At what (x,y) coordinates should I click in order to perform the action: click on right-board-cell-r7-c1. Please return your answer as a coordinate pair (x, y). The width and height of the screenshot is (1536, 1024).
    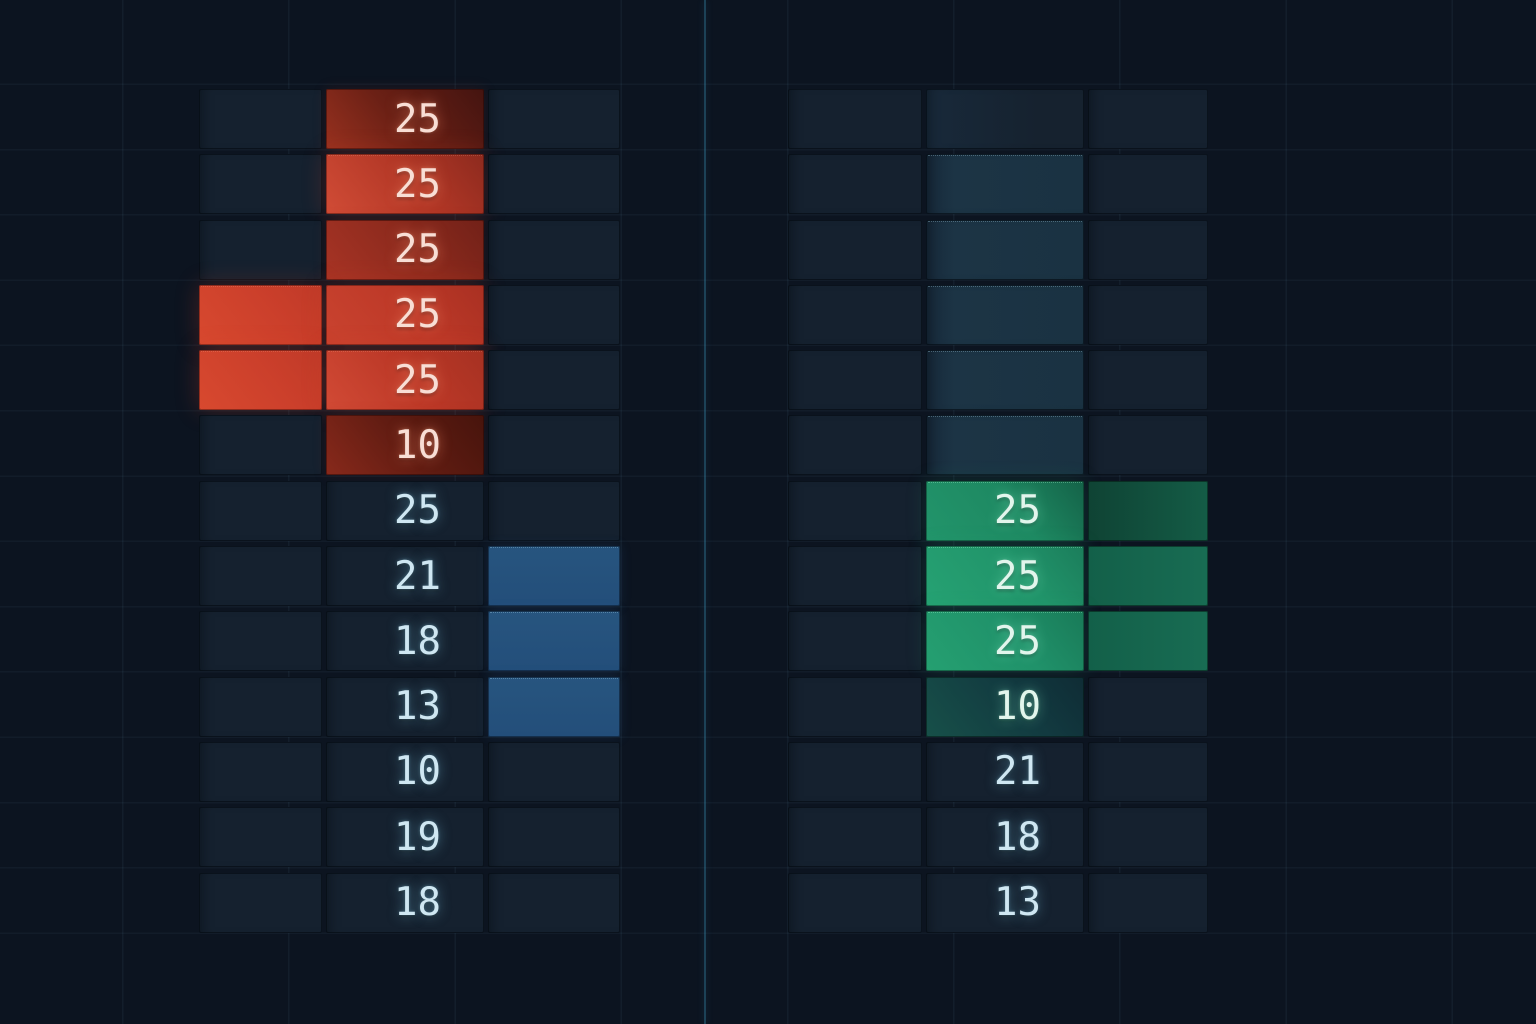
    Looking at the image, I should click on (855, 510).